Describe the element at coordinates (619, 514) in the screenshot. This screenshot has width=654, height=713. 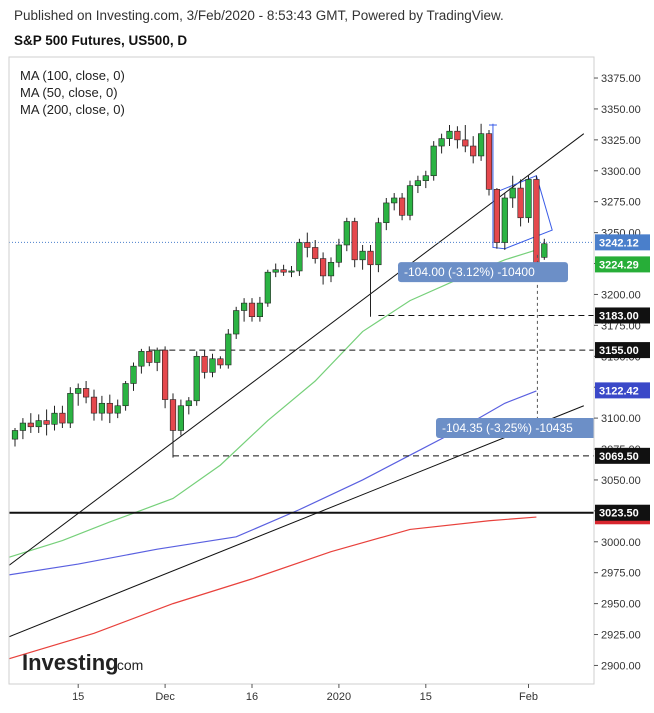
I see `price-badge-label: 3023.50` at that location.